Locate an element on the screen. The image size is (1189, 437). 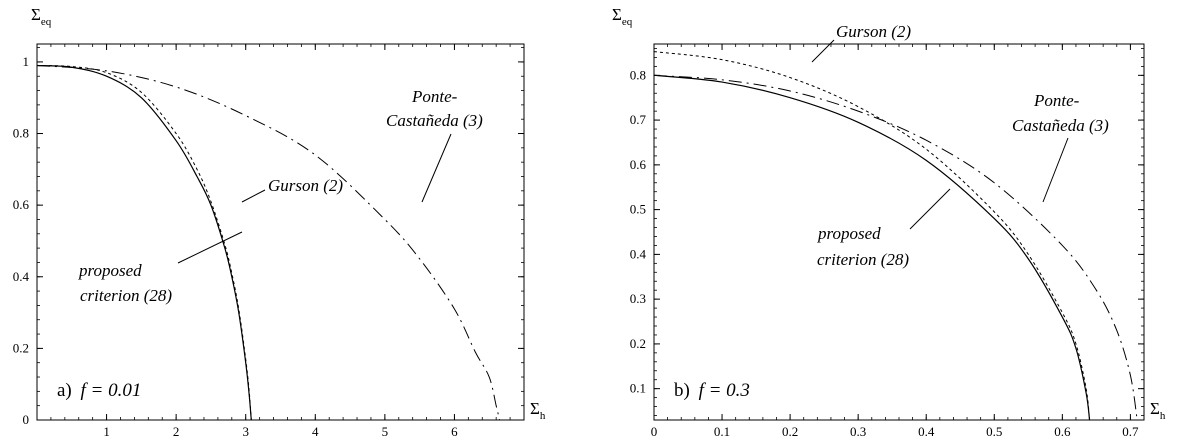
x-tick-label: 2 is located at coordinates (176, 430).